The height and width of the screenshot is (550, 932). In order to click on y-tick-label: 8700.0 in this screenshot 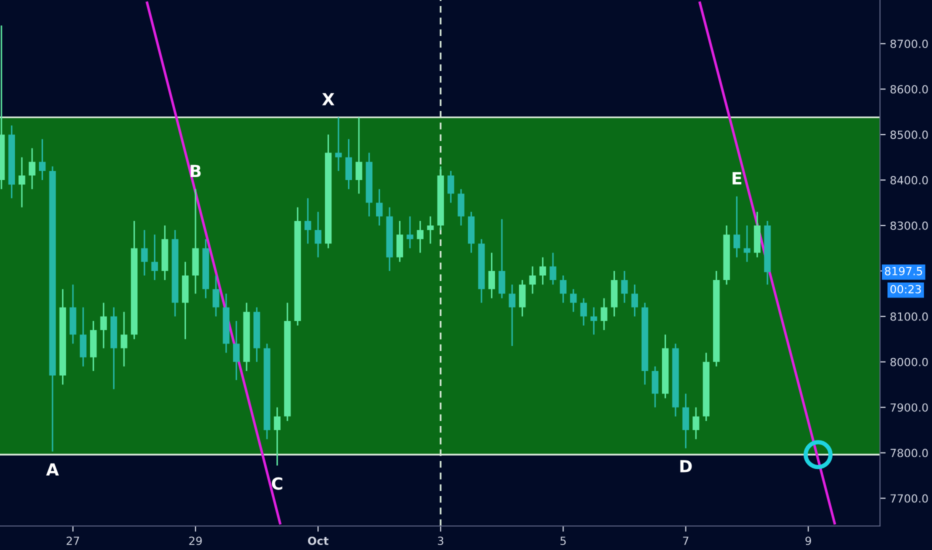, I will do `click(909, 44)`.